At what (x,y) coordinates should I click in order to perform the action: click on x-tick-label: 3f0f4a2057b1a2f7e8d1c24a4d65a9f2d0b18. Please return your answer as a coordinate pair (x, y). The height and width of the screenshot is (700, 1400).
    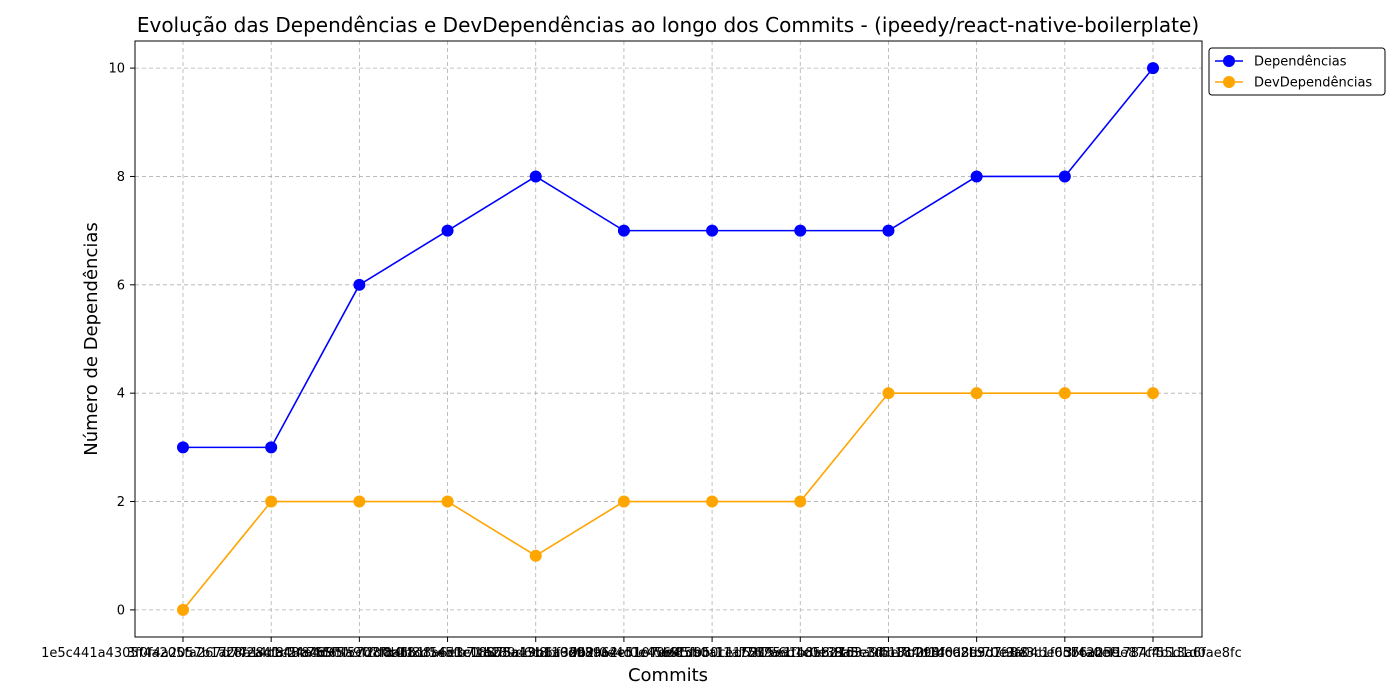
    Looking at the image, I should click on (271, 653).